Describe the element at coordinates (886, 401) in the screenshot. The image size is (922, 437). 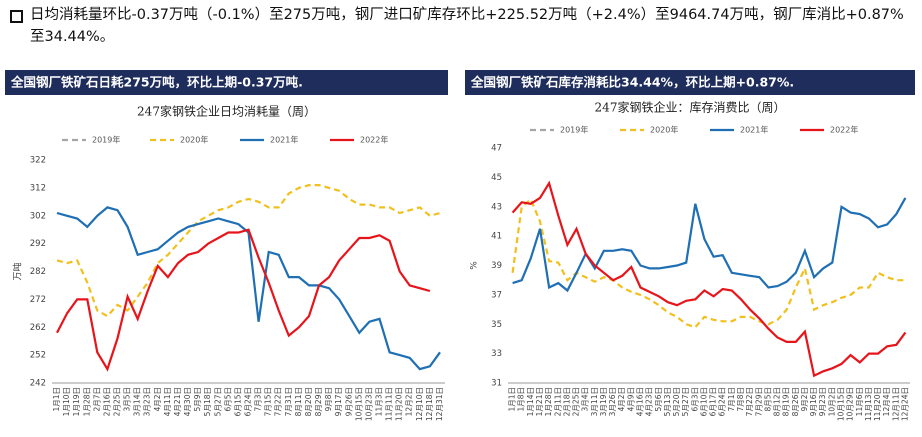
I see `x-tick-label: 12月4日` at that location.